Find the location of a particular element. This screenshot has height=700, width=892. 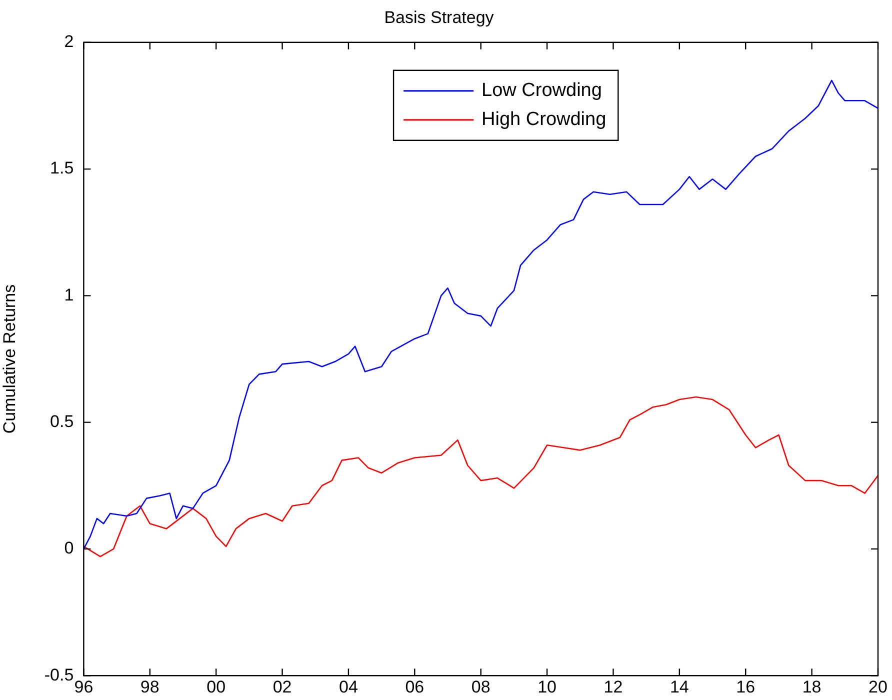

x-tick-label: 98 is located at coordinates (150, 686).